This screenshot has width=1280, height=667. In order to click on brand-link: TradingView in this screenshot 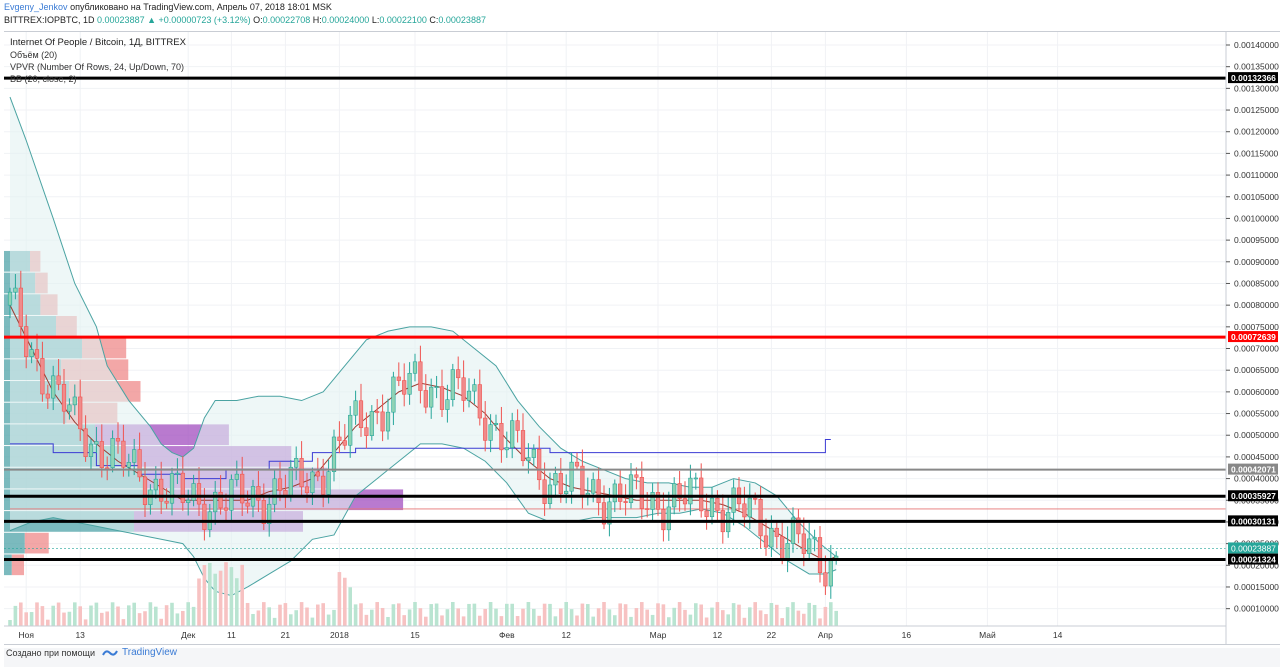, I will do `click(139, 652)`.